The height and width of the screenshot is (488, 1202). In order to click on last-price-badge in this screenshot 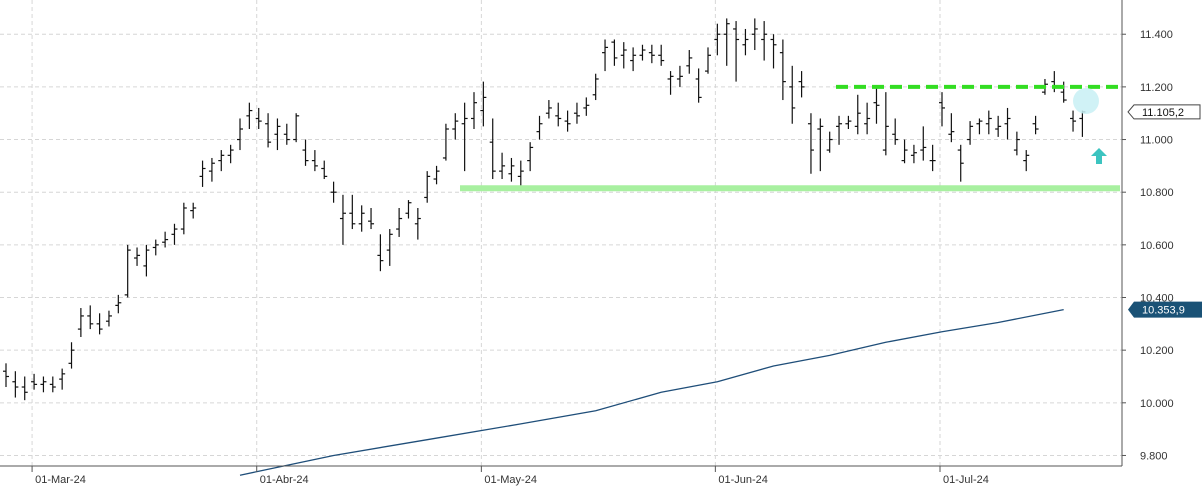, I will do `click(1164, 112)`.